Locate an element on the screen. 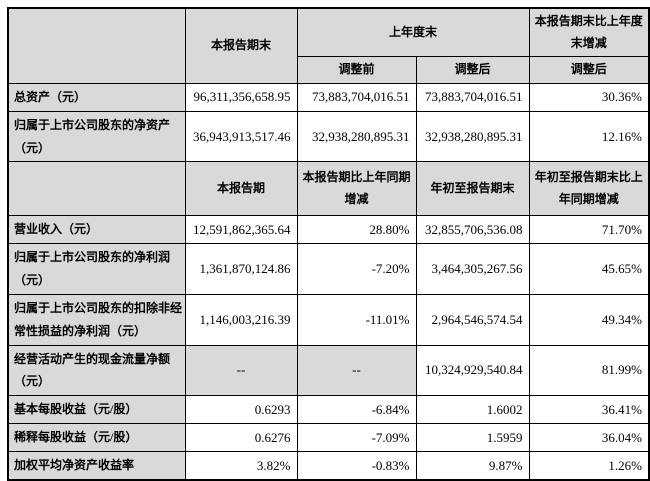  cell-ytd: 3,464,305,267.56 is located at coordinates (472, 269).